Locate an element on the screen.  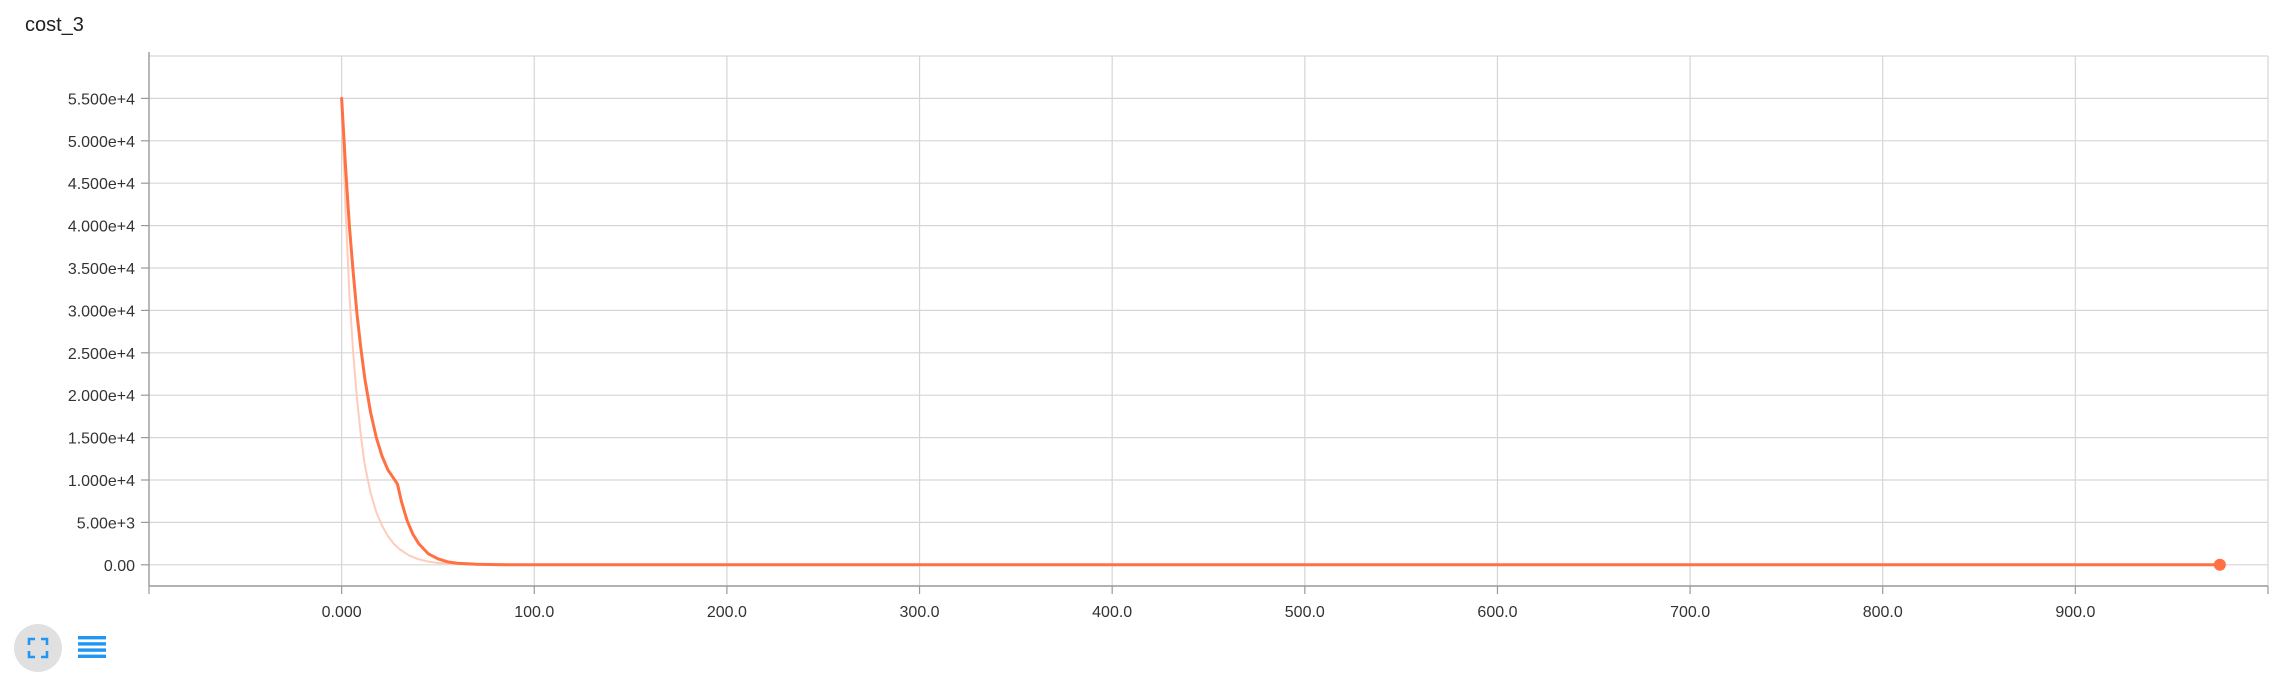
x-tick-label: 800.0 is located at coordinates (1883, 612).